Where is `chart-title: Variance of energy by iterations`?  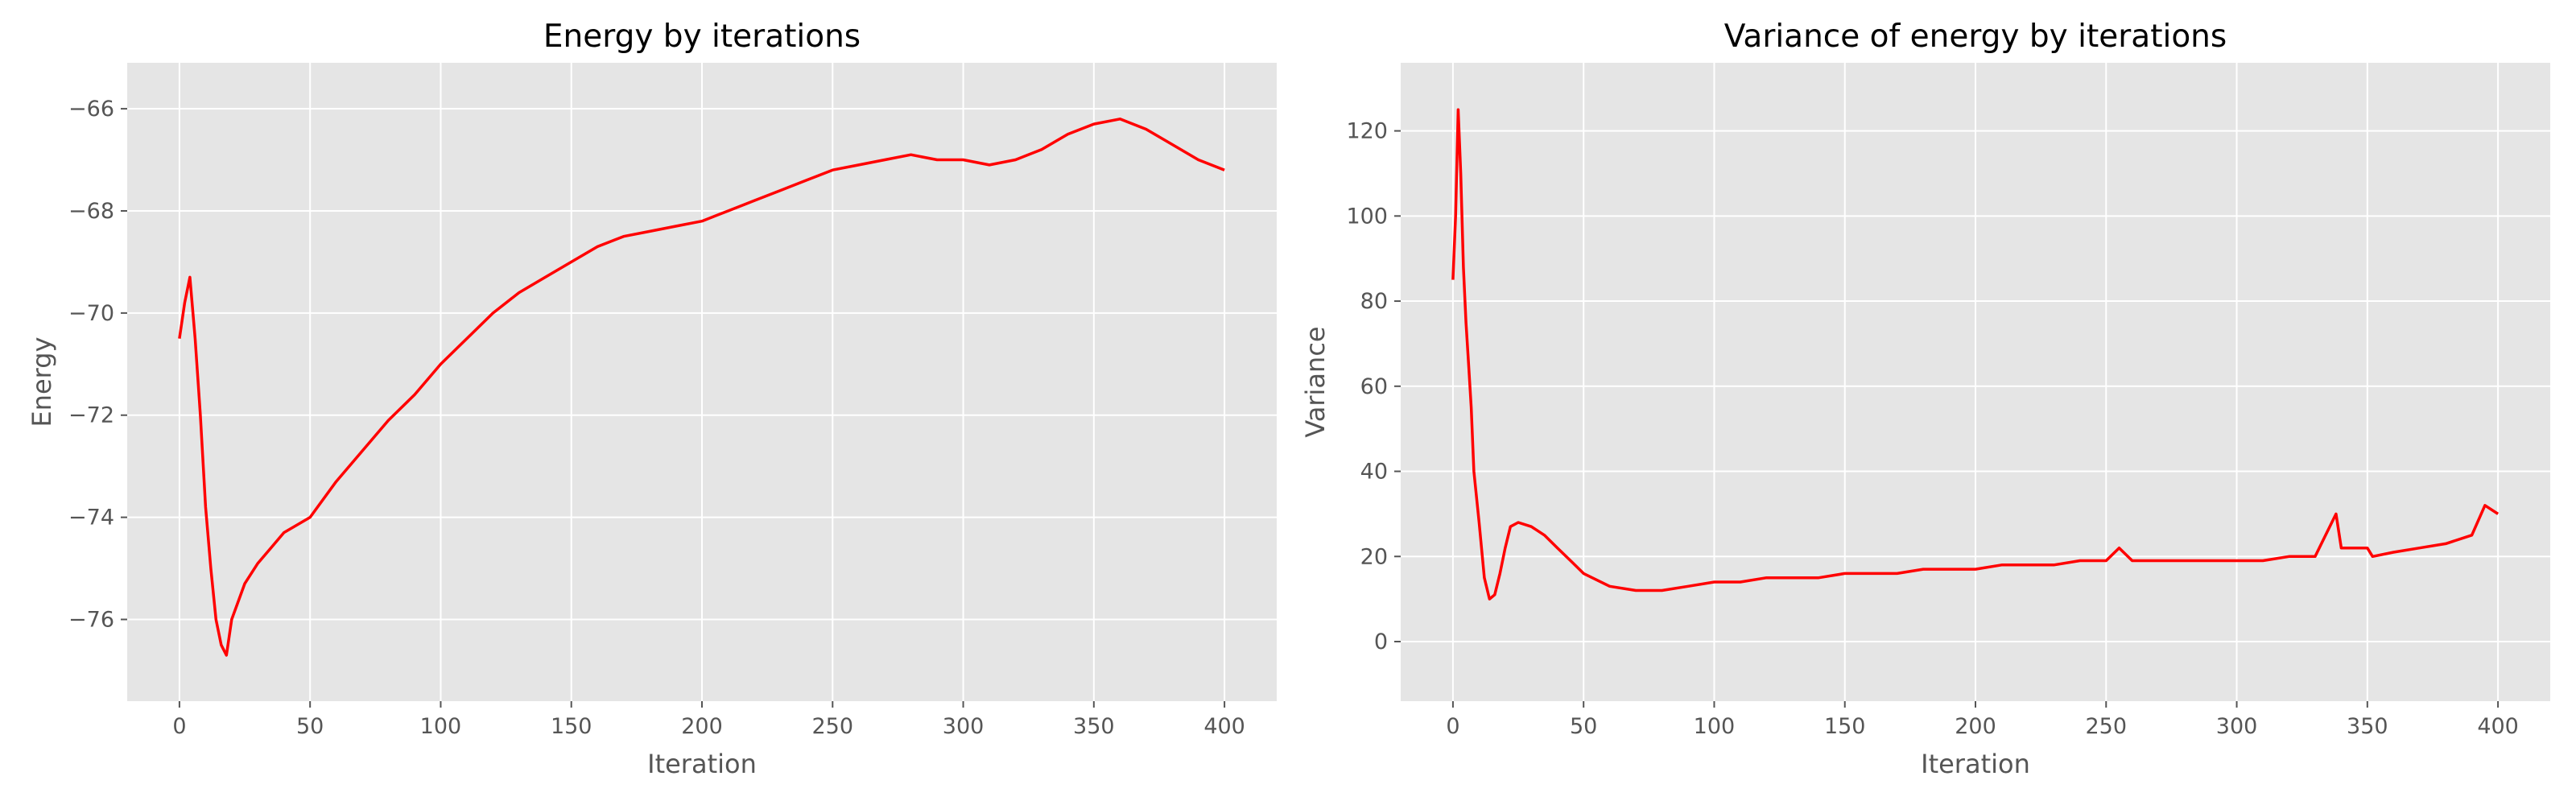
chart-title: Variance of energy by iterations is located at coordinates (1975, 37).